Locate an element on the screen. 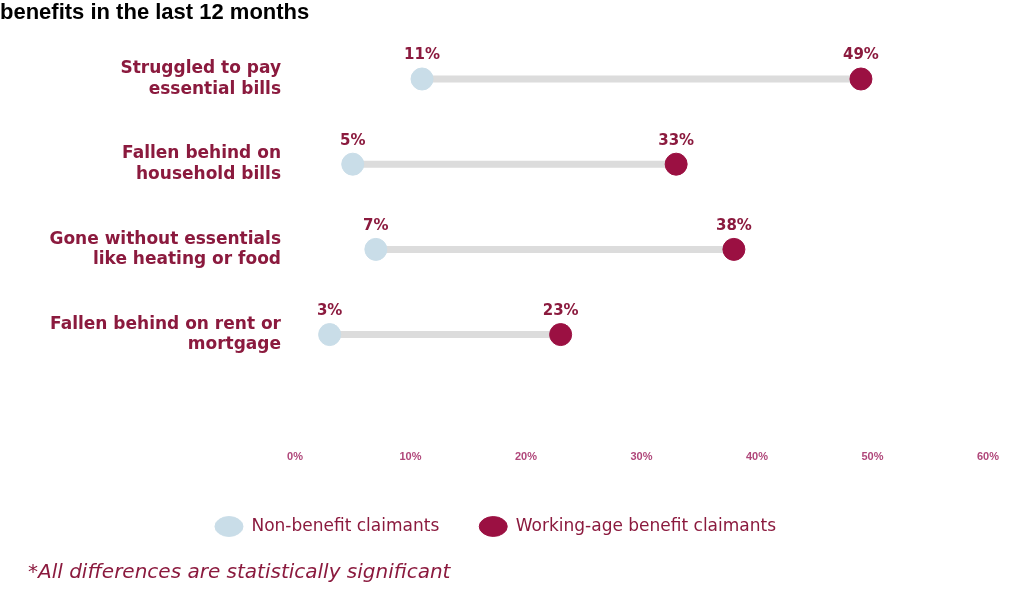 The width and height of the screenshot is (1013, 605). y-tick-label: Fallen behind on household bills is located at coordinates (201, 162).